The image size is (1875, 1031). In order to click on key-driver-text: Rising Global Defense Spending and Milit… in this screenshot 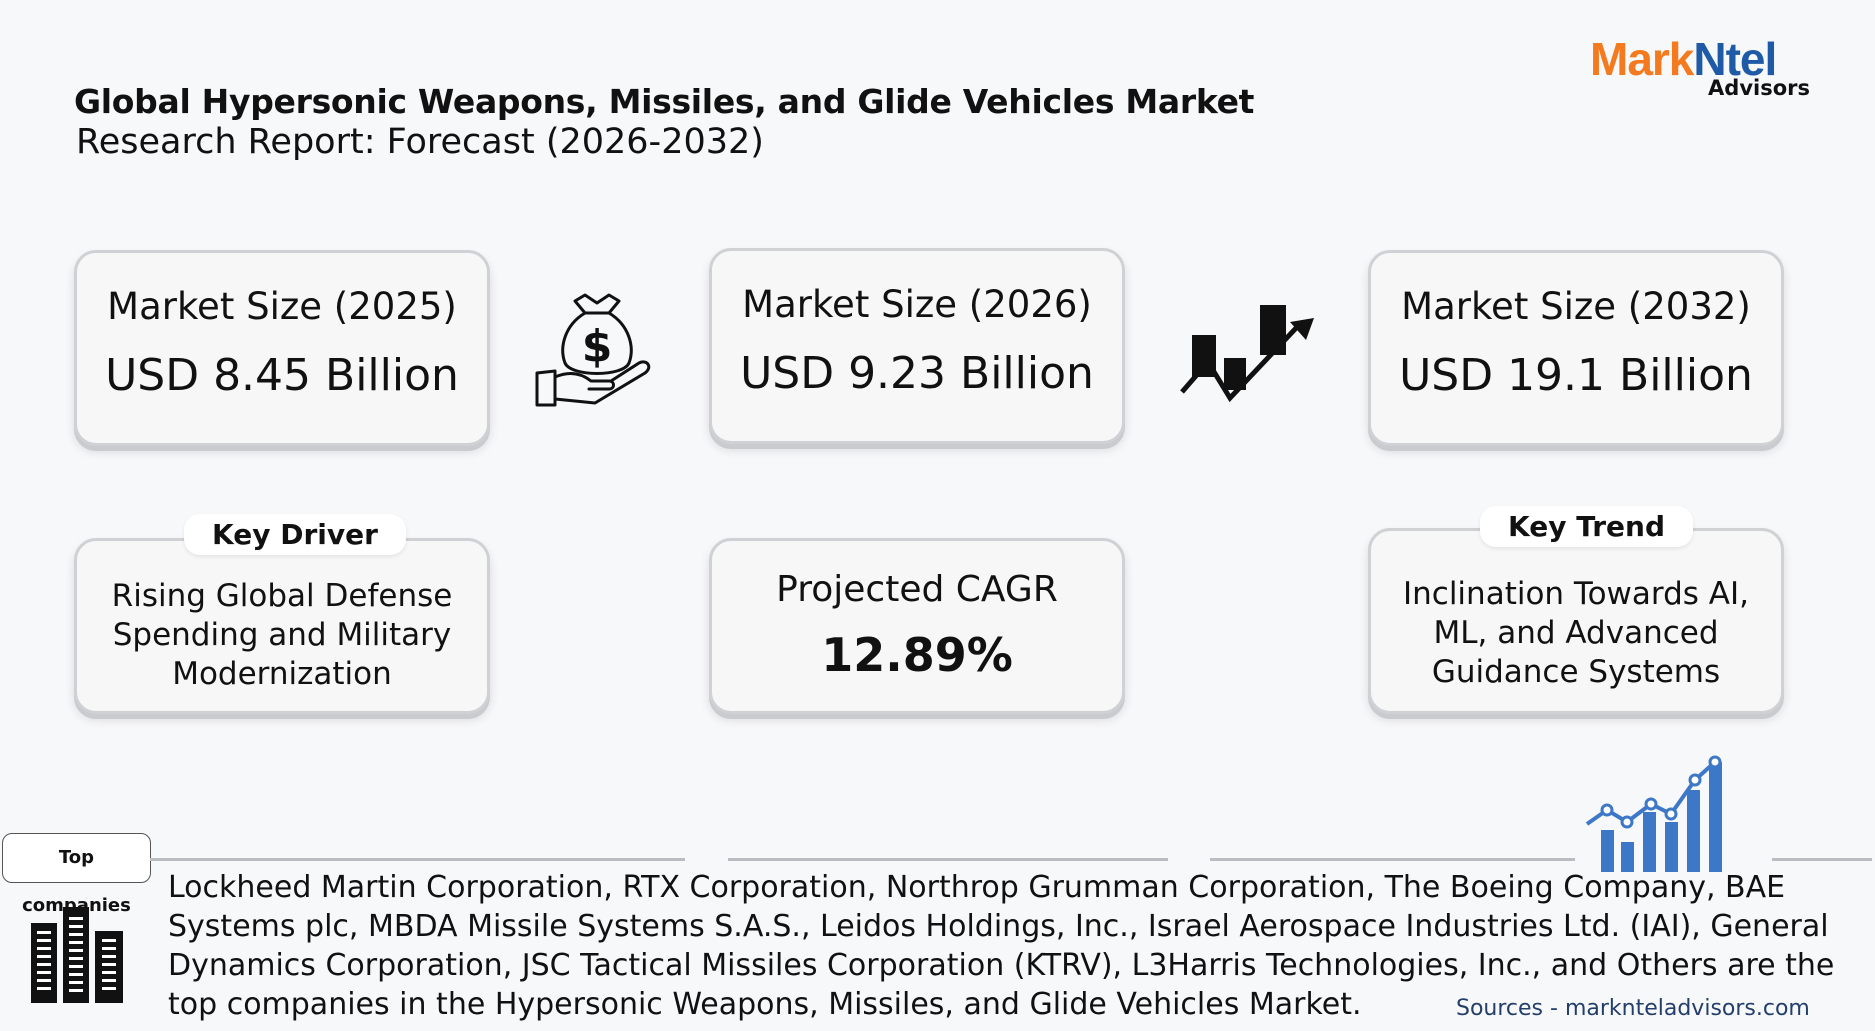, I will do `click(282, 635)`.